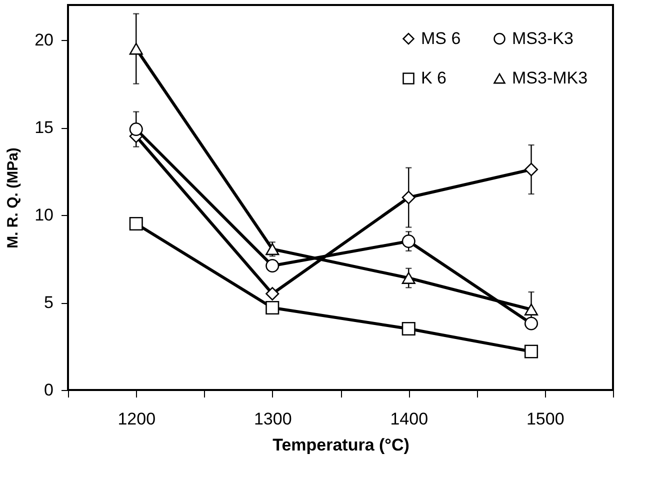 Image resolution: width=667 pixels, height=497 pixels. Describe the element at coordinates (44, 40) in the screenshot. I see `y-tick-label: 20` at that location.